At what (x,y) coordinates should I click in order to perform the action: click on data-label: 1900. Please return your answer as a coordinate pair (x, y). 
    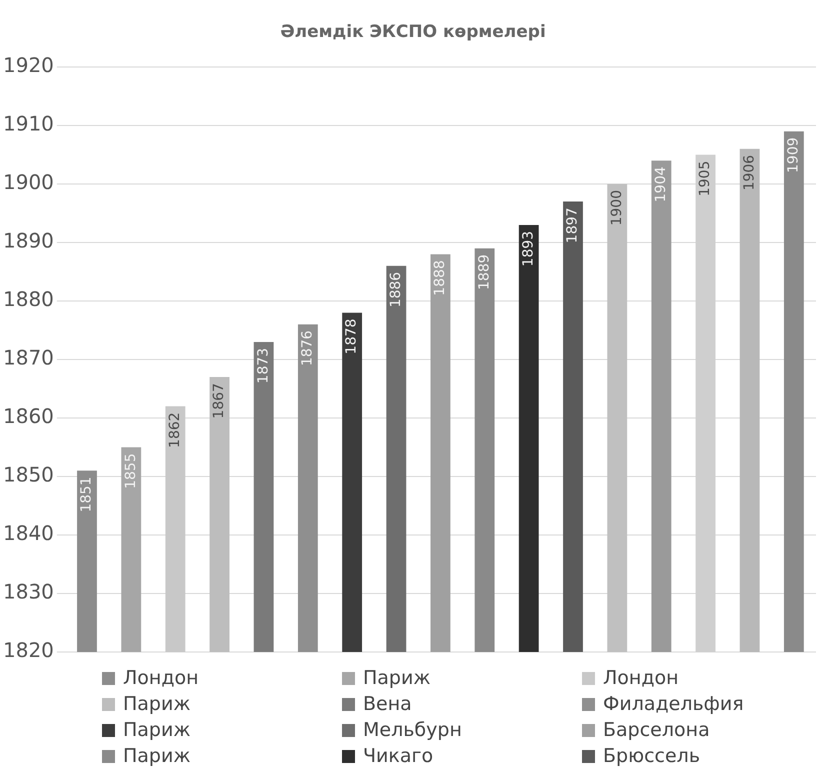
    Looking at the image, I should click on (616, 208).